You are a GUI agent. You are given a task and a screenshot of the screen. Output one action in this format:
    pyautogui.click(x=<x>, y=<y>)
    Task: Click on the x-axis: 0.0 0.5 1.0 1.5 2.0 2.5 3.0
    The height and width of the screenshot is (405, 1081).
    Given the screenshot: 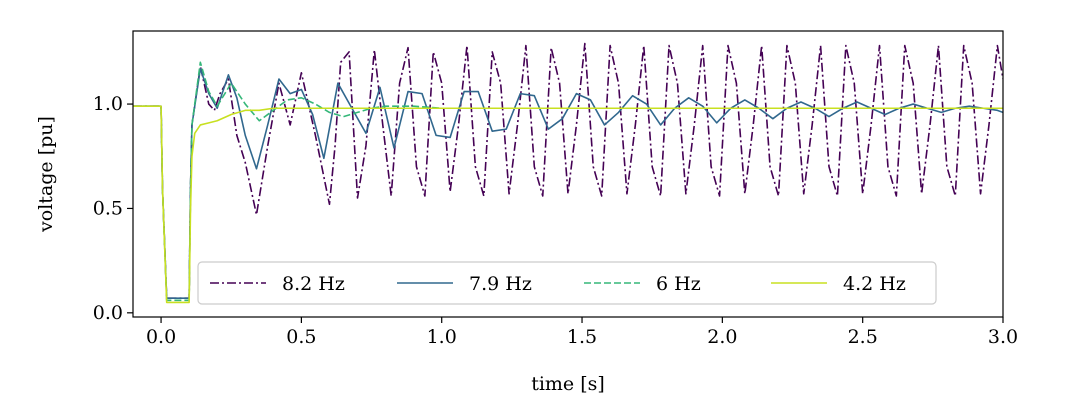 What is the action you would take?
    pyautogui.click(x=582, y=332)
    